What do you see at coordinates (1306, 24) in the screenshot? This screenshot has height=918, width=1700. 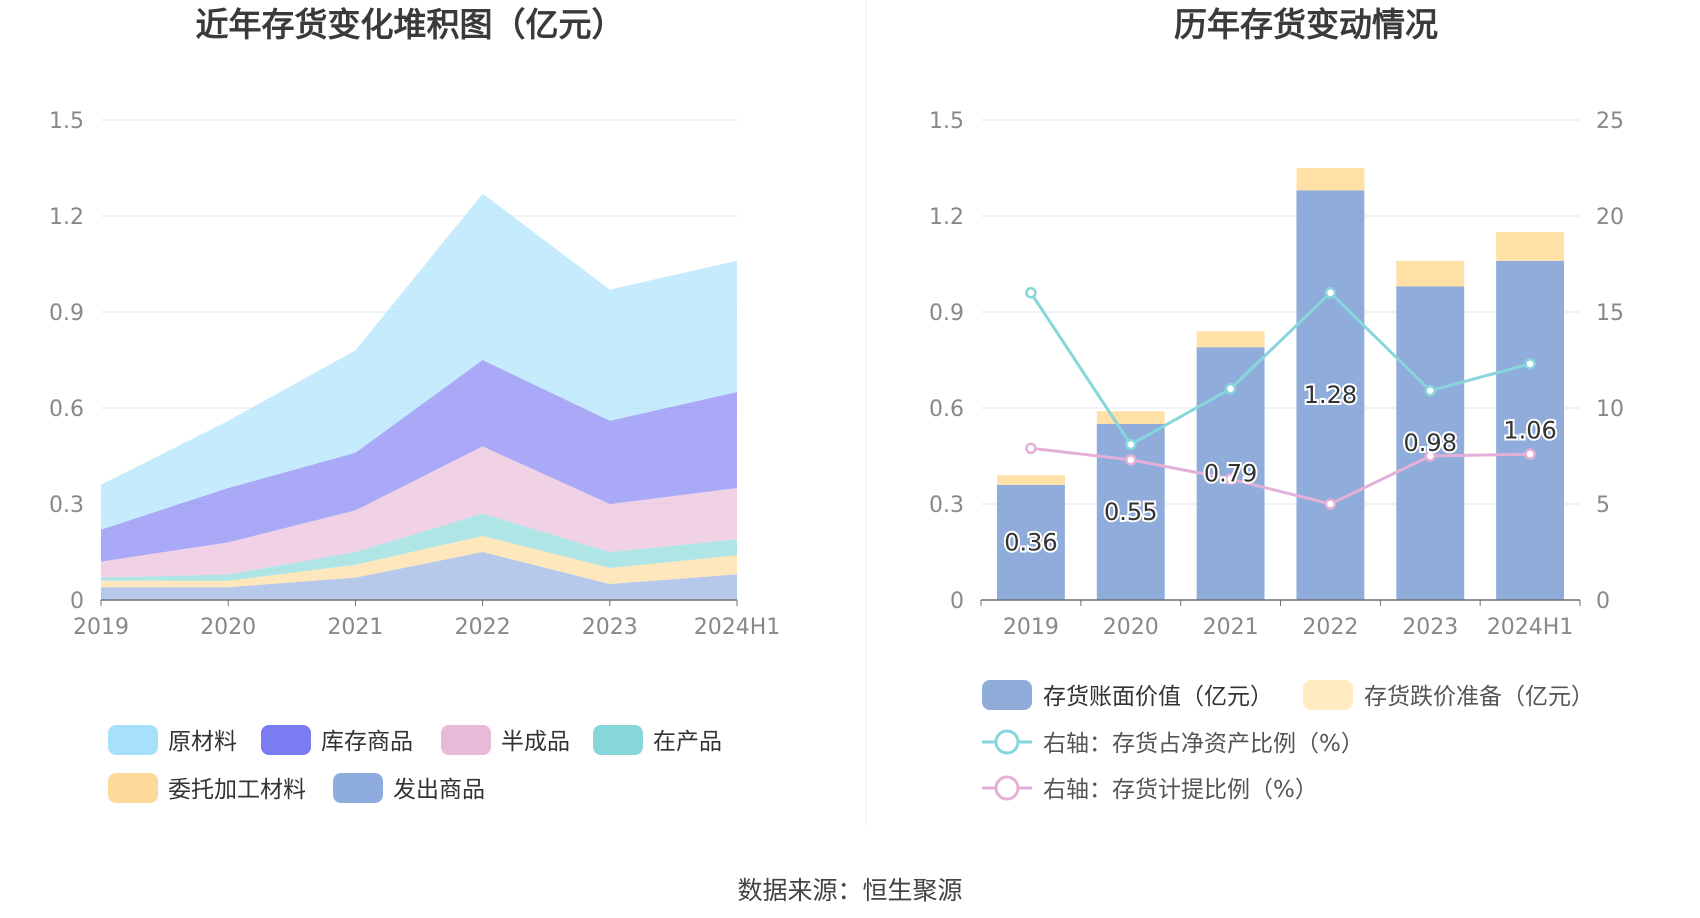 I see `right-chart-title: 历年存货变动情况` at bounding box center [1306, 24].